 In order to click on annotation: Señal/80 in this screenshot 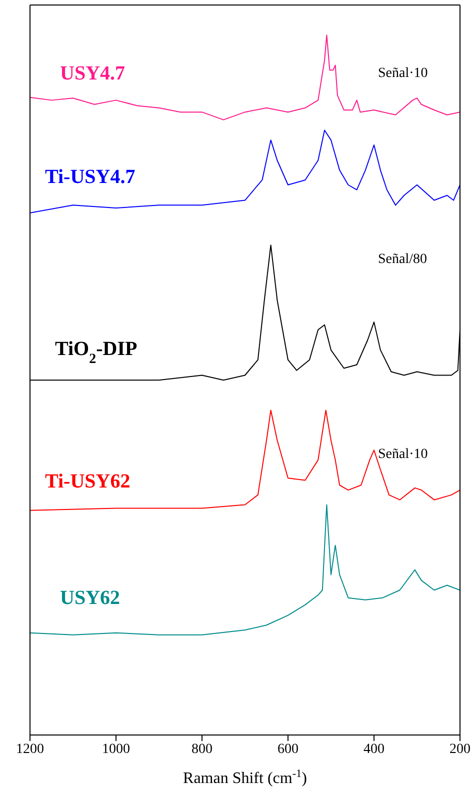, I will do `click(402, 260)`.